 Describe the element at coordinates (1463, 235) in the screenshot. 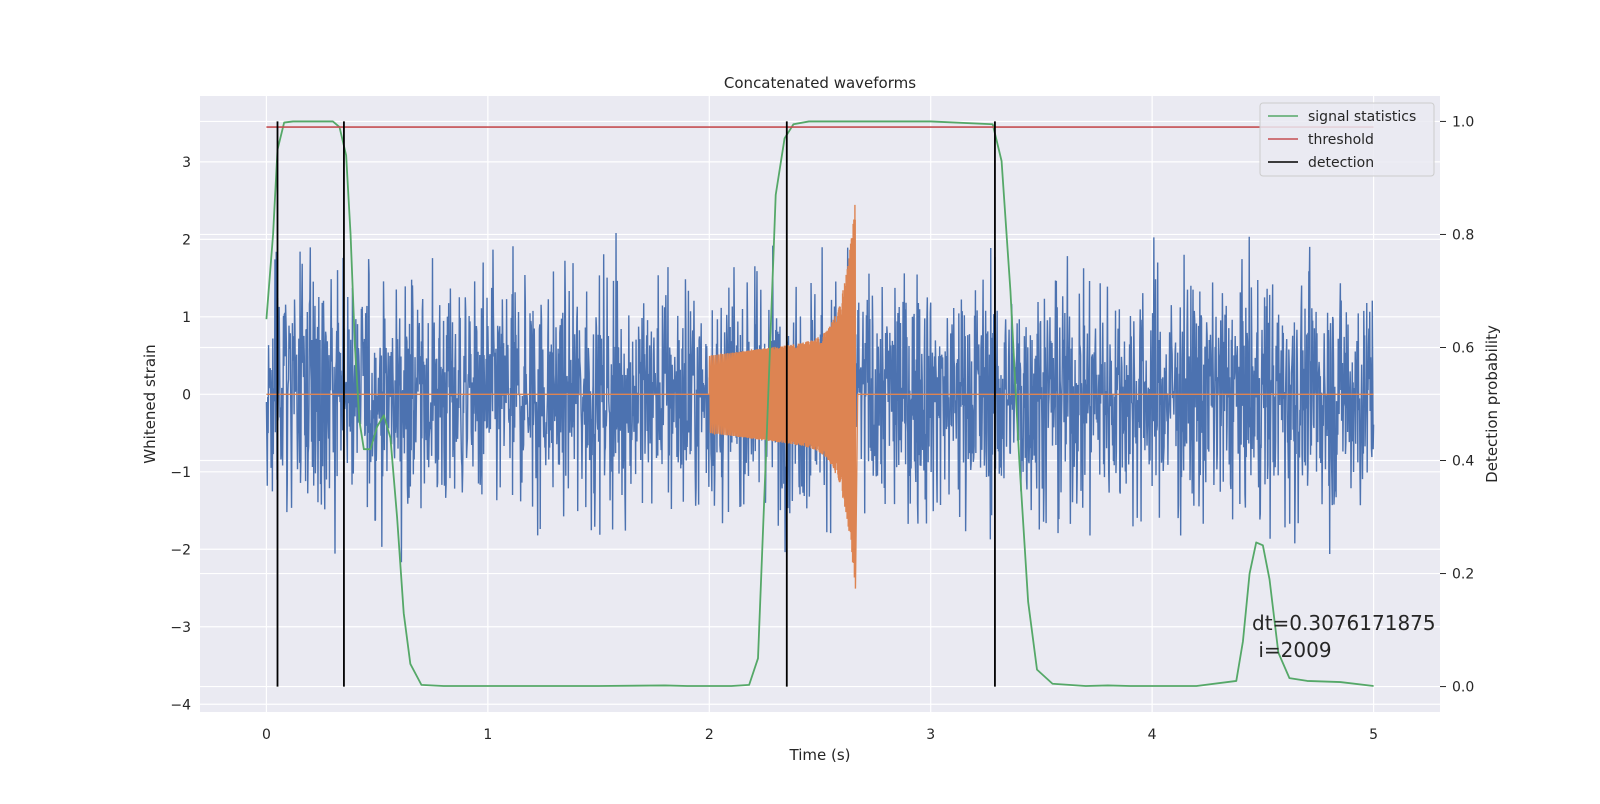

I see `y2-tick-label: 0.8` at that location.